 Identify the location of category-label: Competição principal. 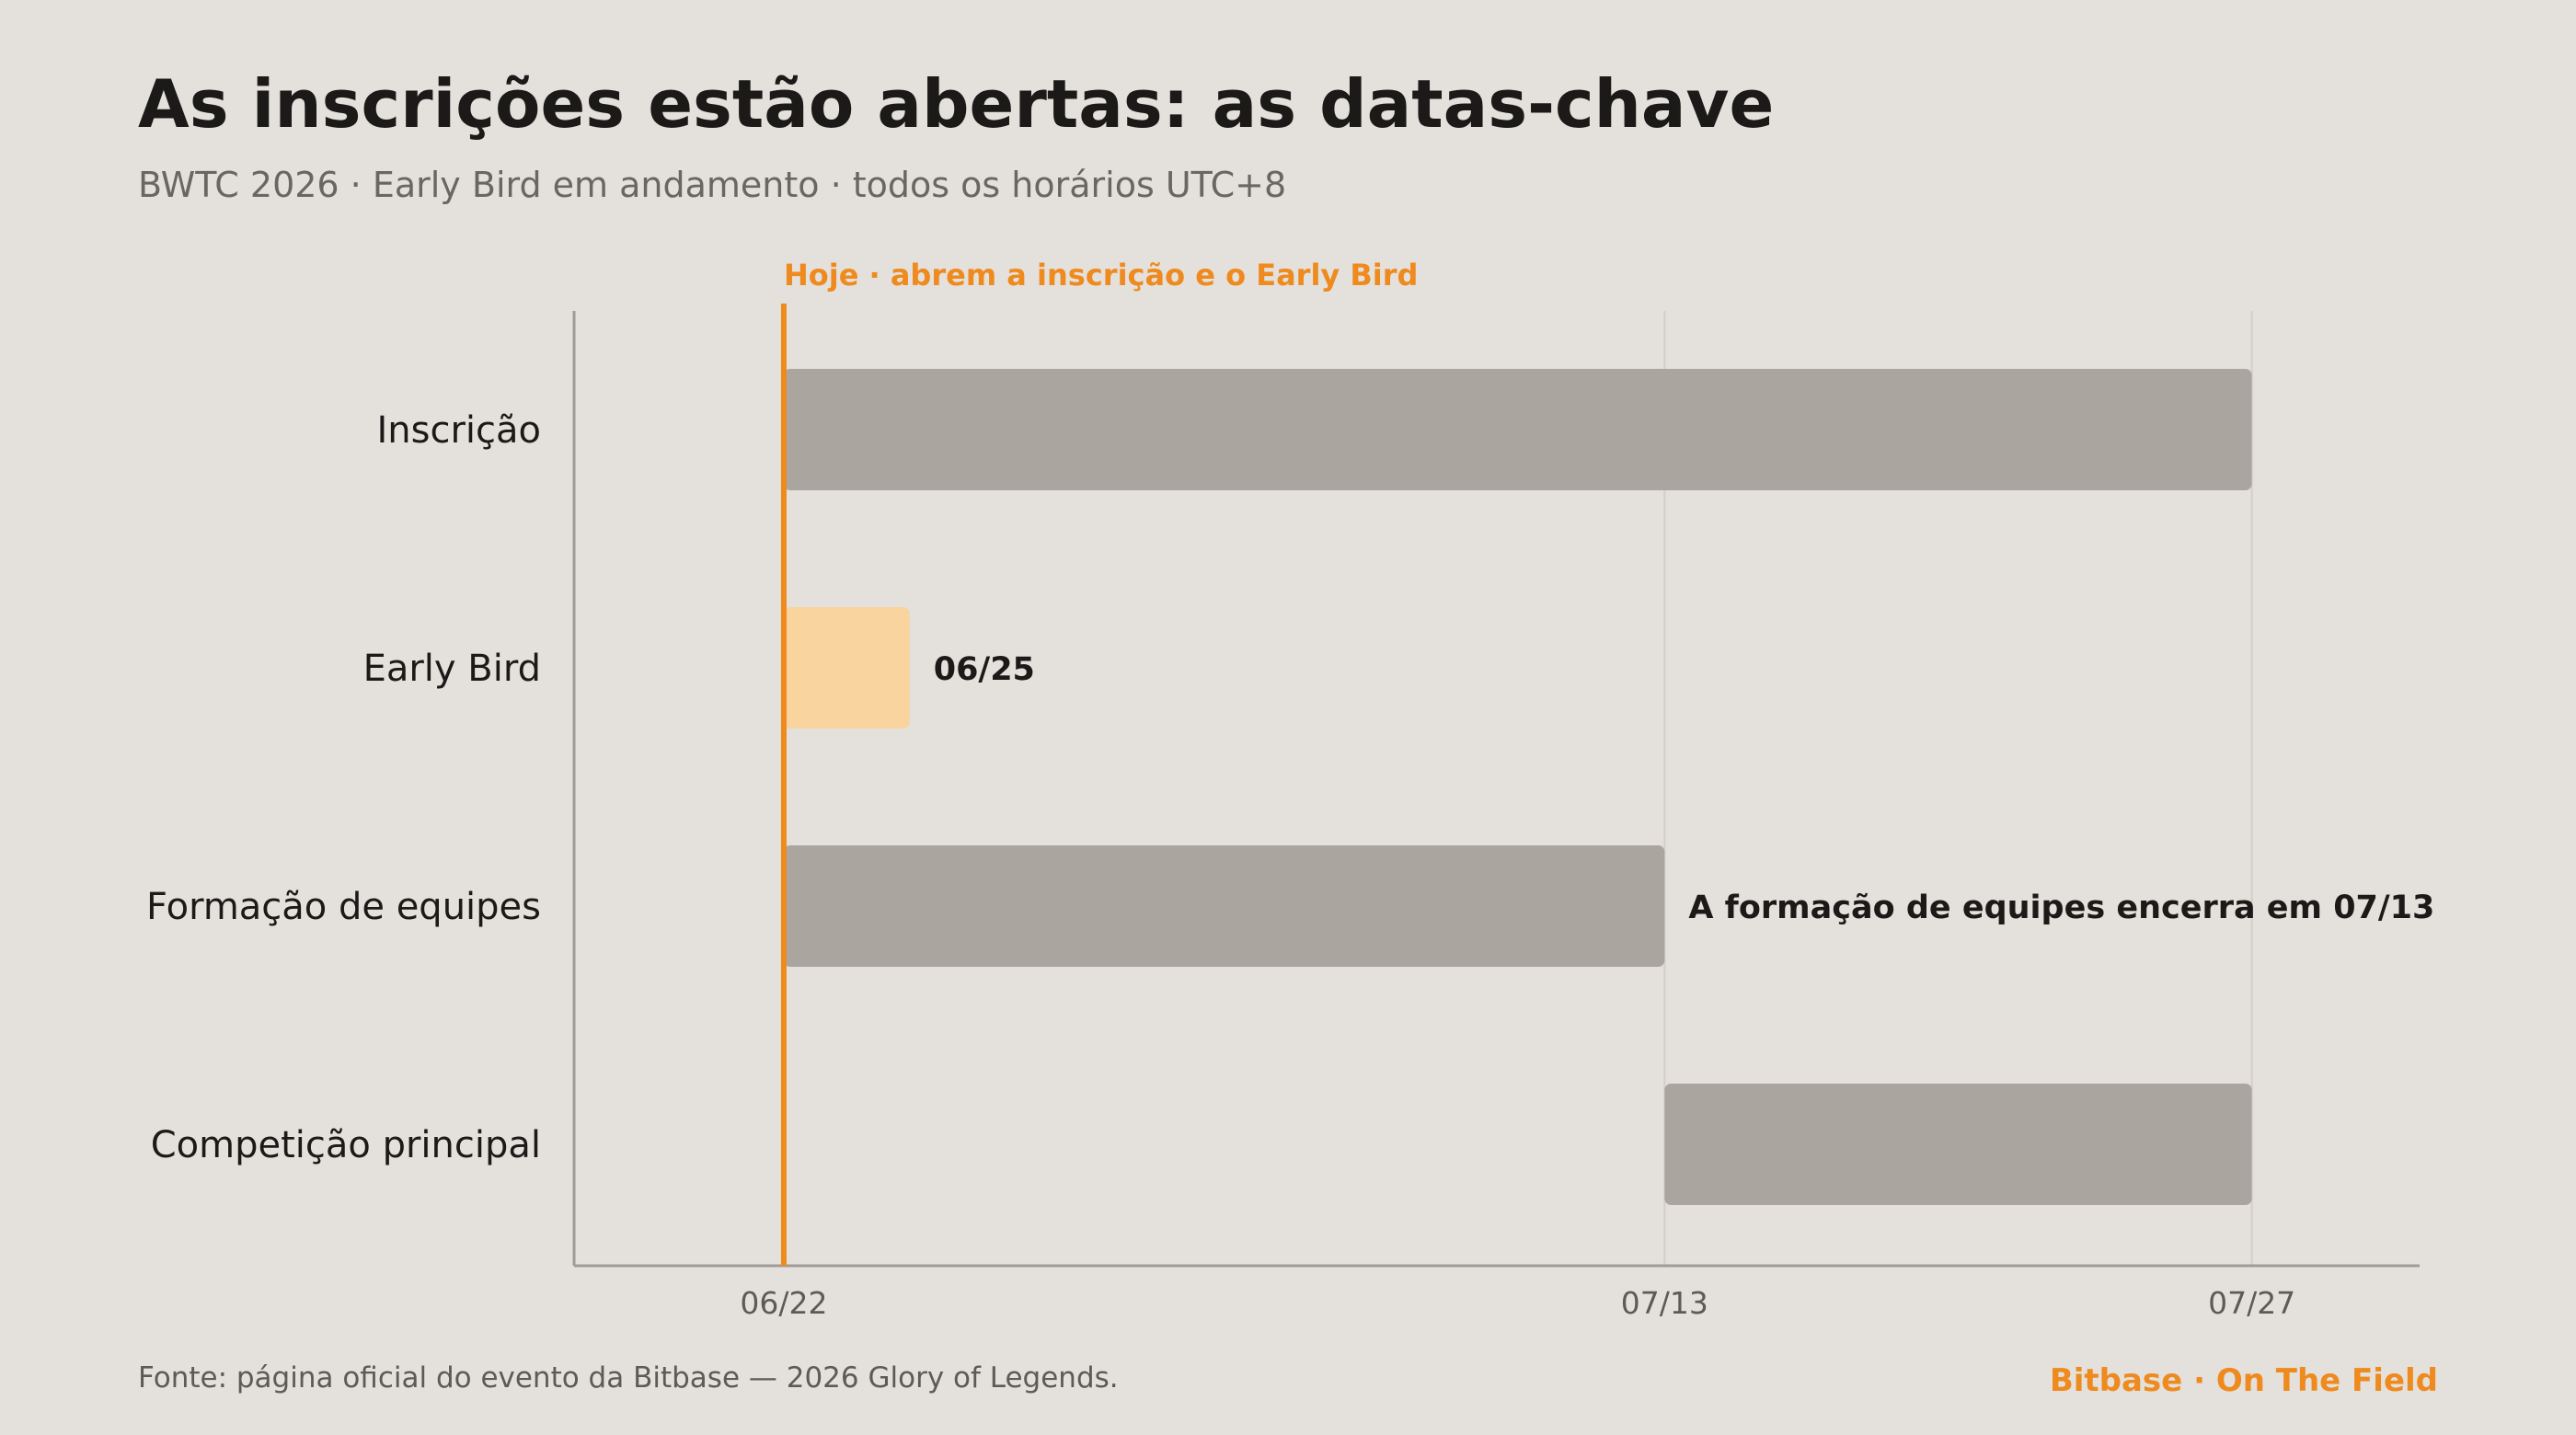
(346, 1145).